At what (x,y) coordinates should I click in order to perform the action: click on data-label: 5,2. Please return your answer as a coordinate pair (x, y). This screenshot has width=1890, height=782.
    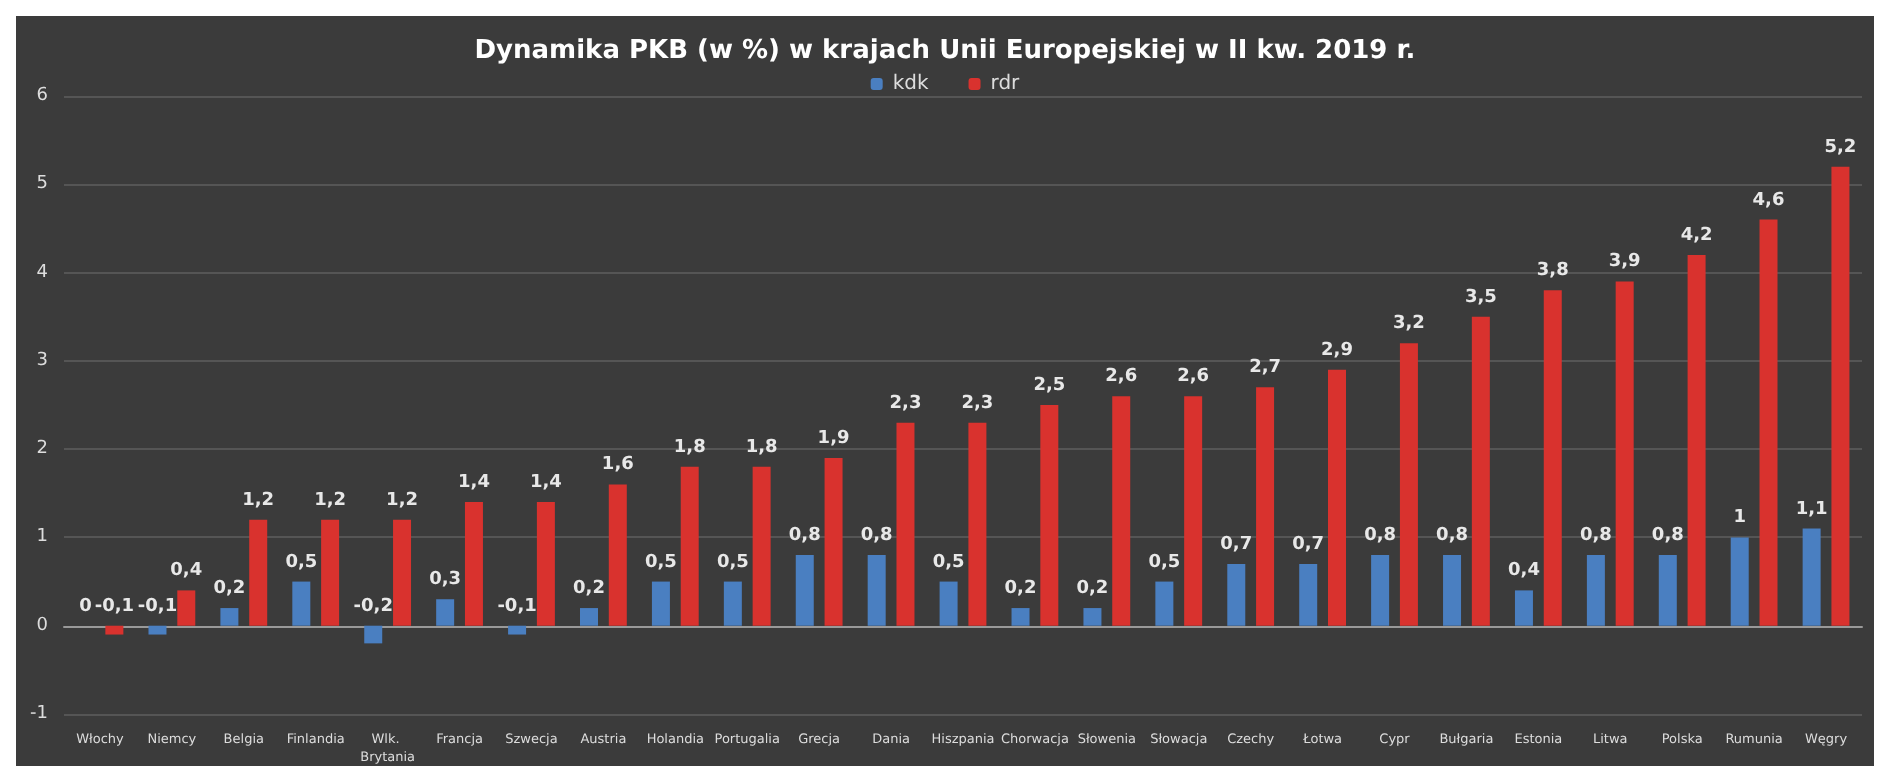
    Looking at the image, I should click on (1840, 147).